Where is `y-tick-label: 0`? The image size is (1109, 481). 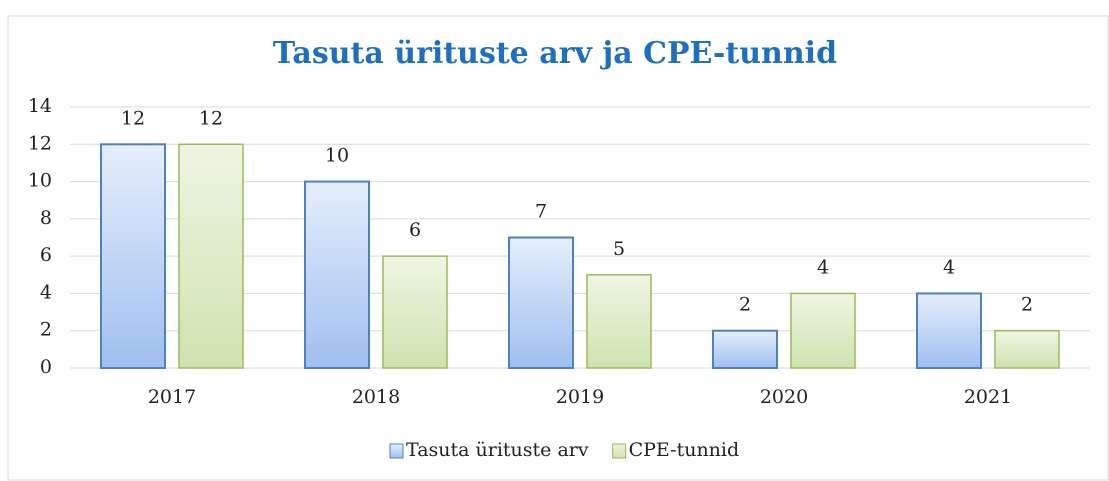 y-tick-label: 0 is located at coordinates (46, 367).